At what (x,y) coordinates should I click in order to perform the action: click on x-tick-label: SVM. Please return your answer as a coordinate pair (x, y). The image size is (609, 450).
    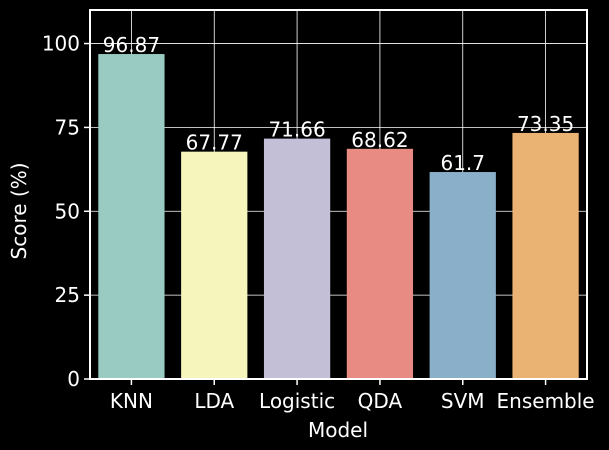
    Looking at the image, I should click on (463, 401).